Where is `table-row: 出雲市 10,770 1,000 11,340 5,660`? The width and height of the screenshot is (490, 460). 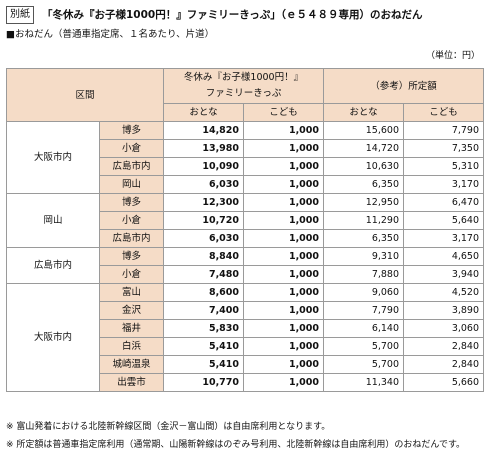
table-row: 出雲市 10,770 1,000 11,340 5,660 is located at coordinates (246, 382).